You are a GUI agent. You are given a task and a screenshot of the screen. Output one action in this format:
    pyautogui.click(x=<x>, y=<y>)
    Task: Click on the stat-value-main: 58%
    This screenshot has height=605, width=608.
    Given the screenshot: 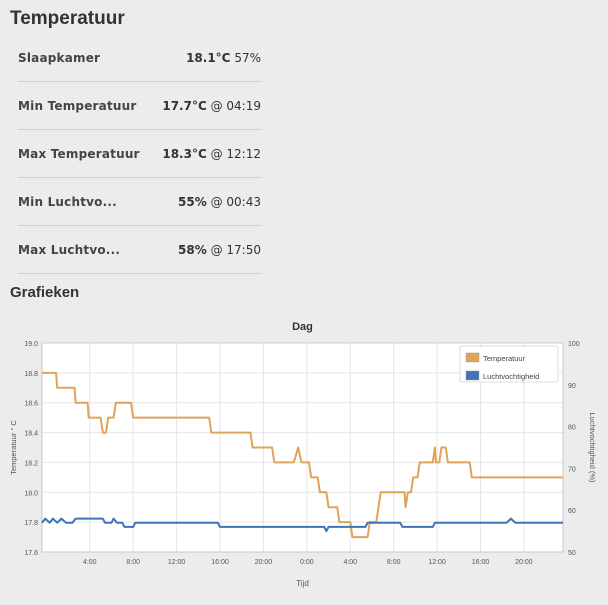 What is the action you would take?
    pyautogui.click(x=192, y=249)
    